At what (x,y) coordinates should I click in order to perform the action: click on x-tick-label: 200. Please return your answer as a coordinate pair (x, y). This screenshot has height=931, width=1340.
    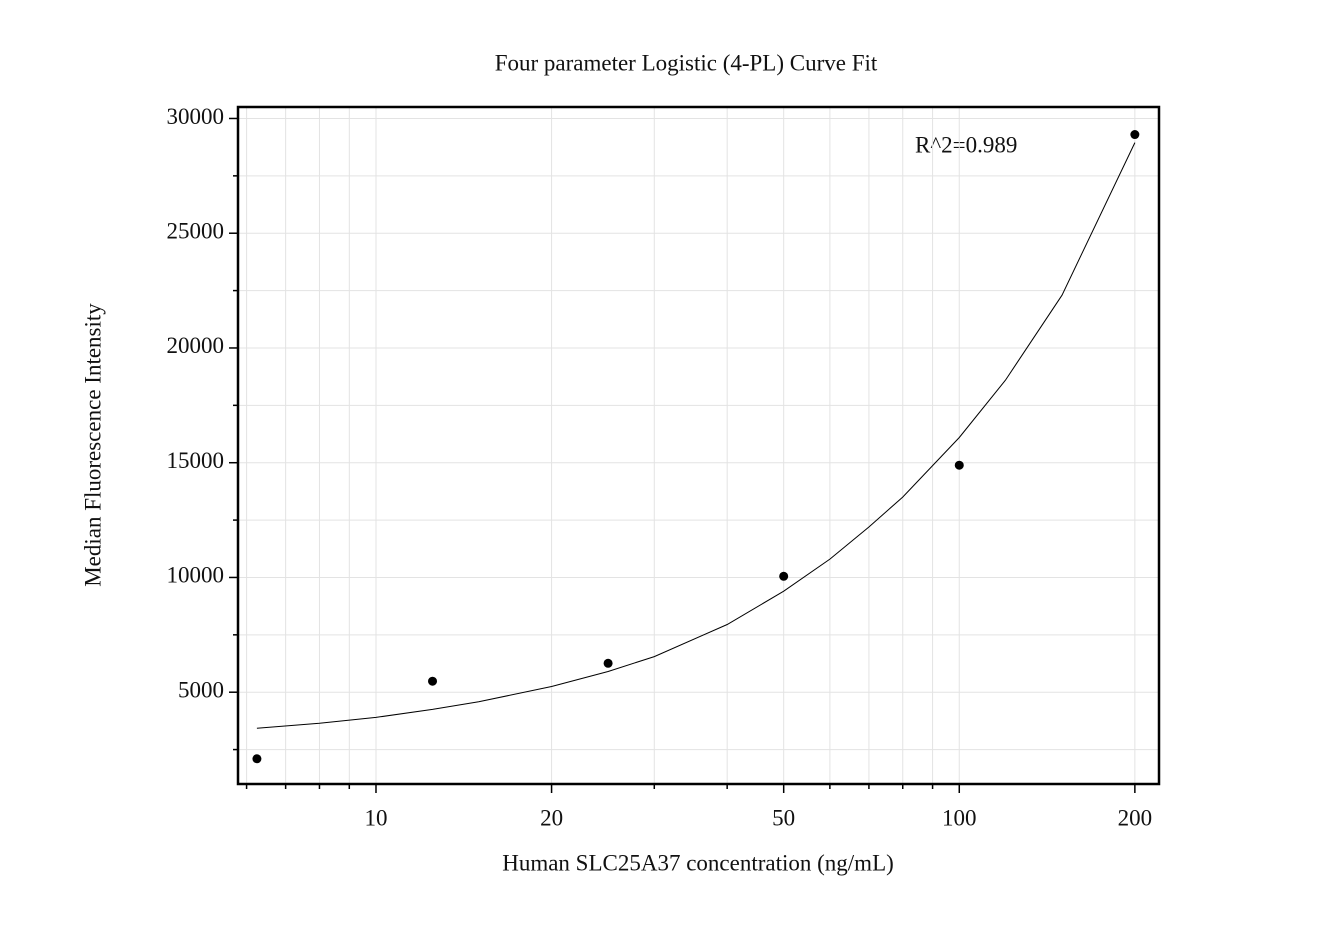
    Looking at the image, I should click on (1135, 817).